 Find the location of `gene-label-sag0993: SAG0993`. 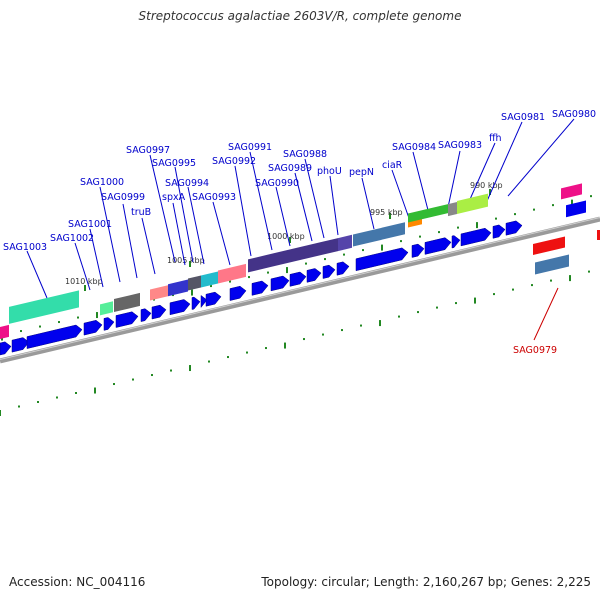

gene-label-sag0993: SAG0993 is located at coordinates (214, 197).